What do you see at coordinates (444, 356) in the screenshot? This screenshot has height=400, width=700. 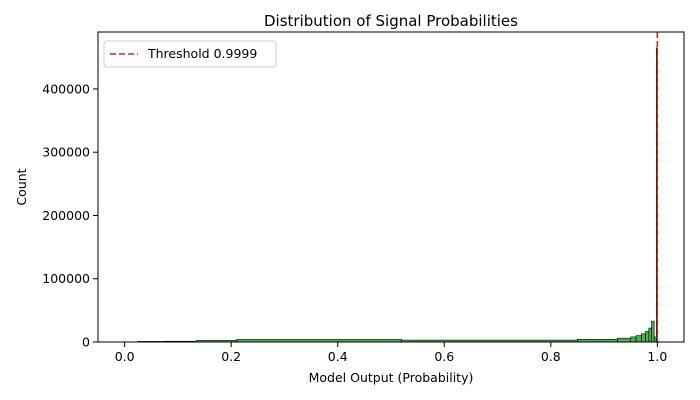 I see `x-tick-label: 0.6` at bounding box center [444, 356].